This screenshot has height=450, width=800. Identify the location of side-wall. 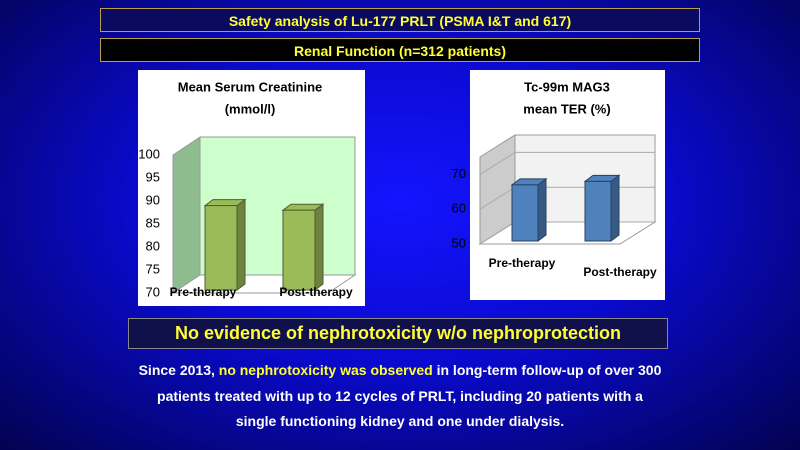
(186, 215).